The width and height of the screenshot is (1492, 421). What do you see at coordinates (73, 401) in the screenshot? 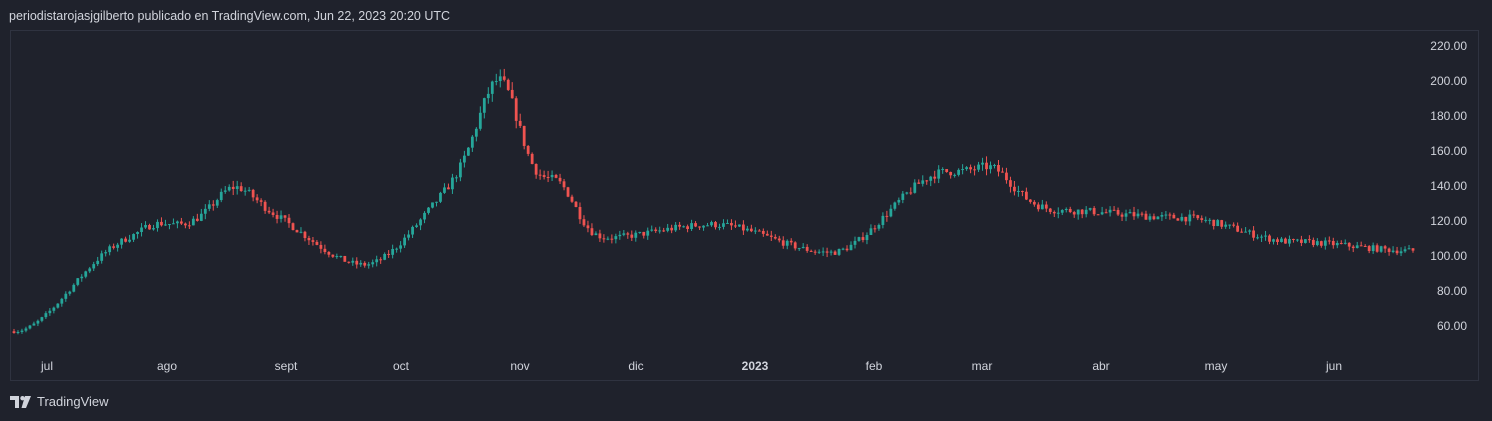
I see `brand-name: TradingView` at bounding box center [73, 401].